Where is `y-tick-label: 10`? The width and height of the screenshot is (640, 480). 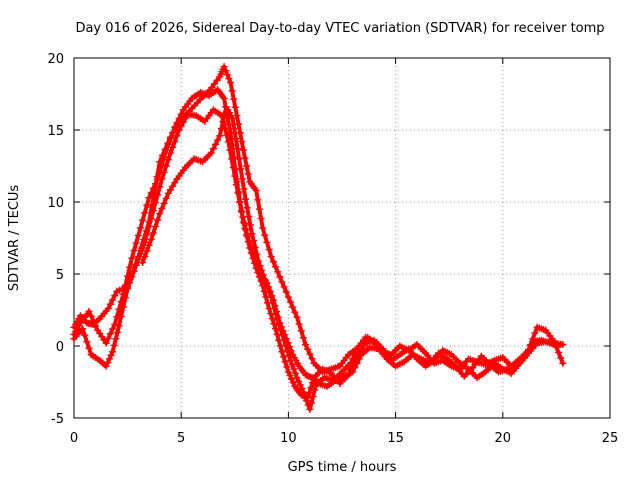 y-tick-label: 10 is located at coordinates (55, 203).